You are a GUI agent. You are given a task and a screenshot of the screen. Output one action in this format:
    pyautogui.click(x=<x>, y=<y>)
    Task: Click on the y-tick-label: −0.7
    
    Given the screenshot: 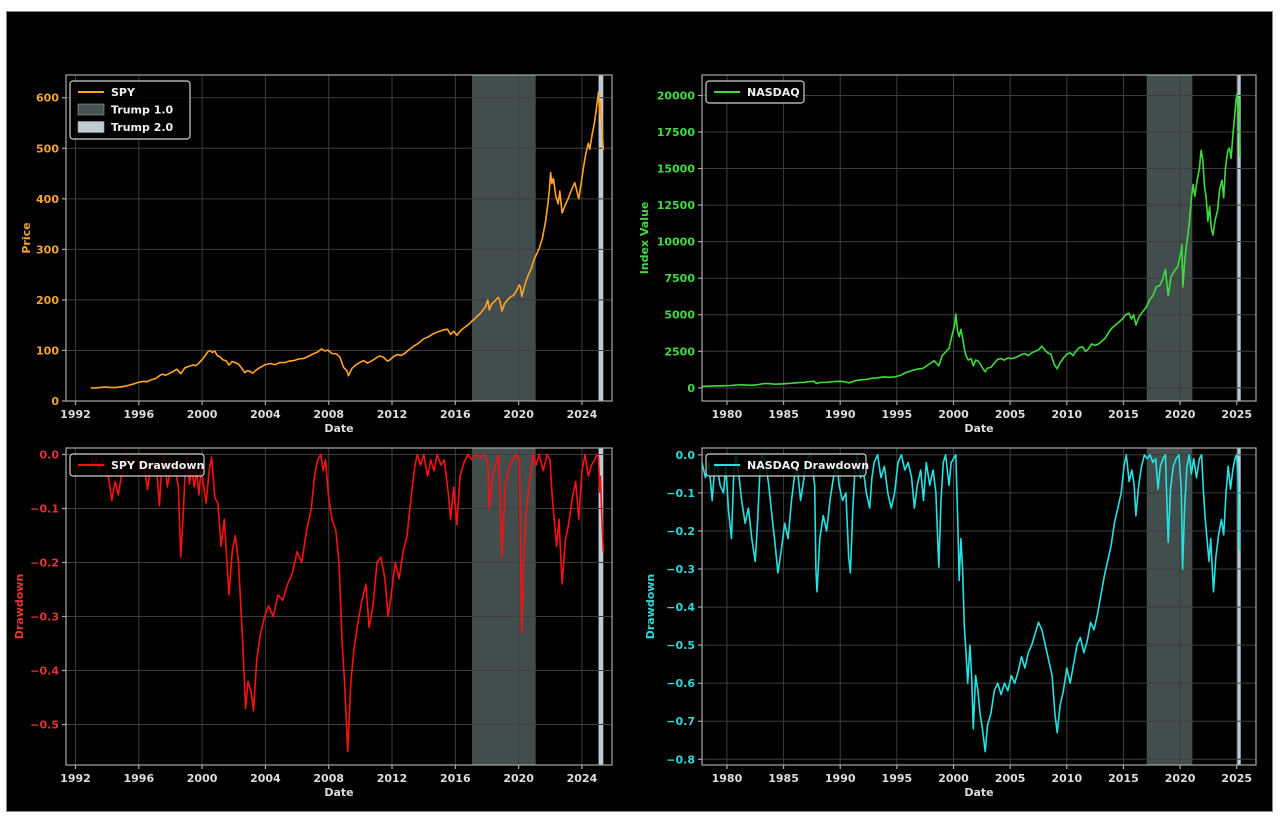 What is the action you would take?
    pyautogui.click(x=680, y=721)
    